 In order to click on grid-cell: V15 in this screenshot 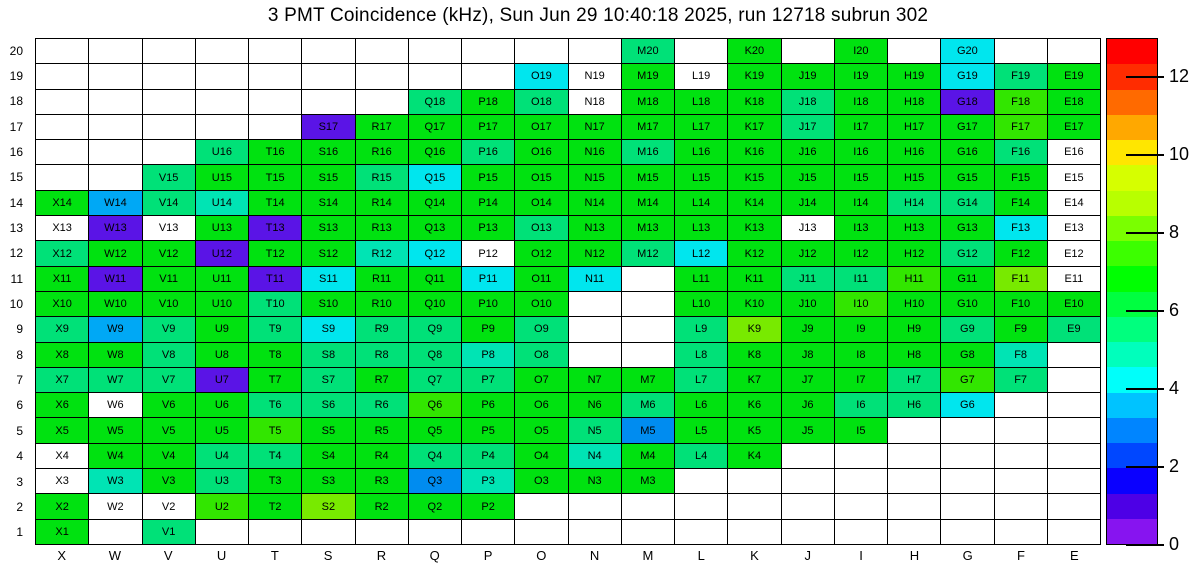, I will do `click(168, 177)`.